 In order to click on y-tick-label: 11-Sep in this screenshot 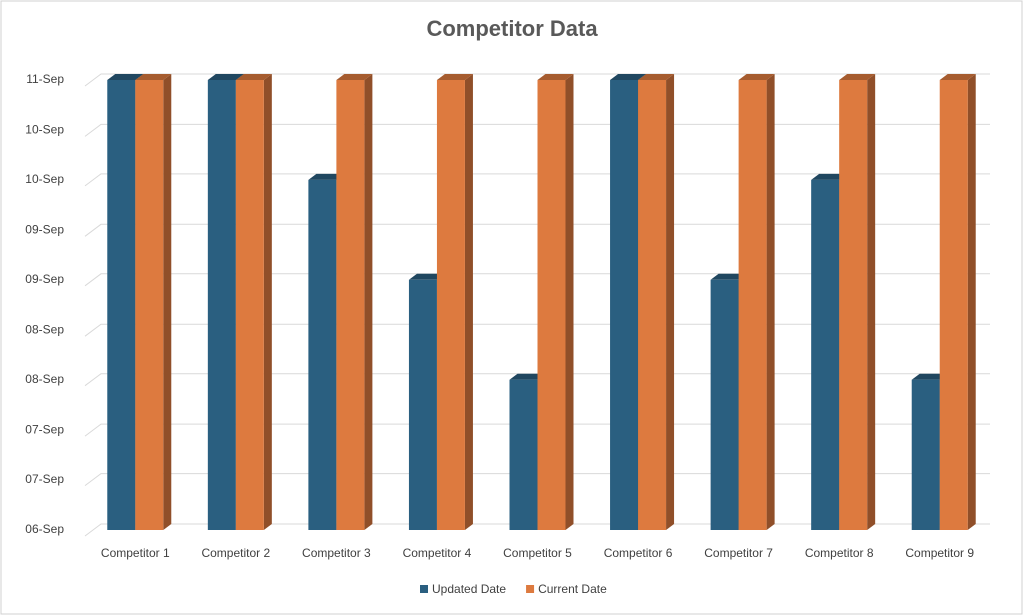, I will do `click(45, 79)`.